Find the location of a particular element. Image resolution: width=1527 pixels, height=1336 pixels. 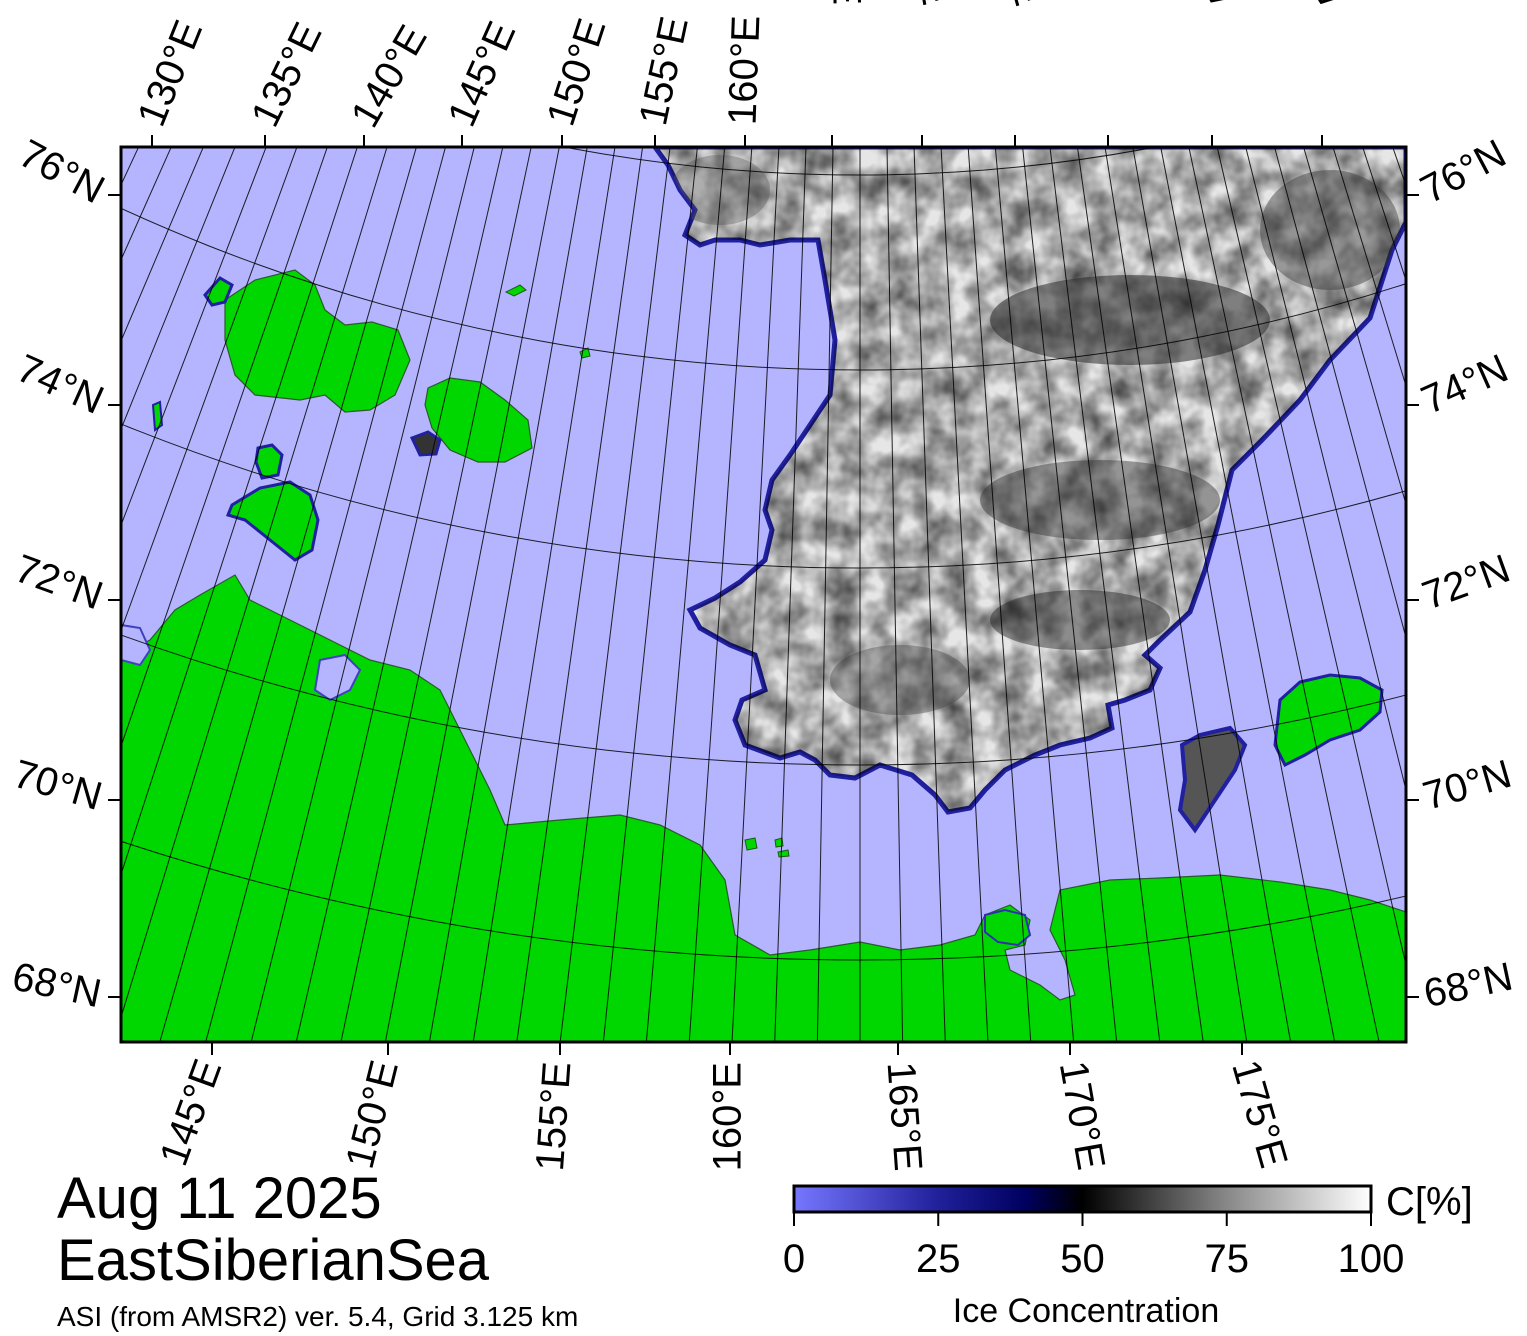

colorbar-gradient is located at coordinates (1082, 1199).